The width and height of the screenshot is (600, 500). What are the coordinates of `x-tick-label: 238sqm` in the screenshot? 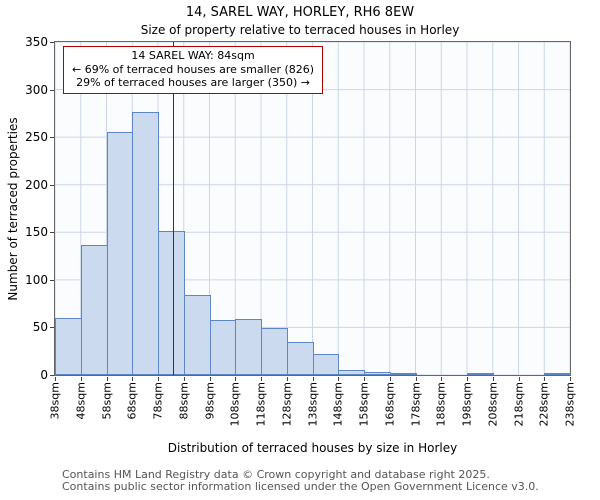 It's located at (570, 404).